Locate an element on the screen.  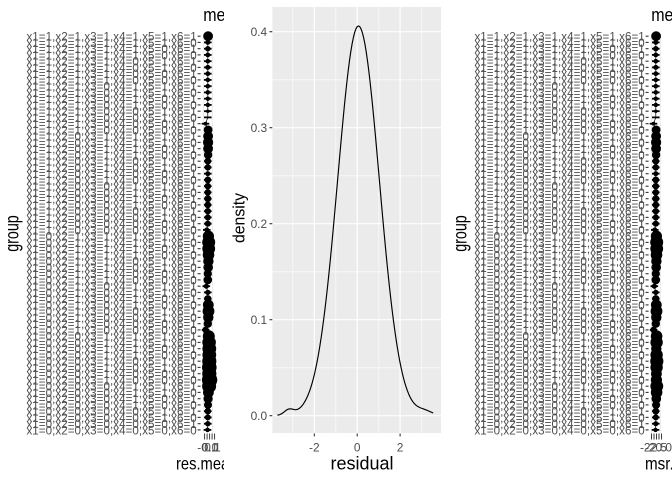
svg-text: x1=1,x2=0,x3=0,x4=1,x5=0,x6=1 is located at coordinates (559, 199).